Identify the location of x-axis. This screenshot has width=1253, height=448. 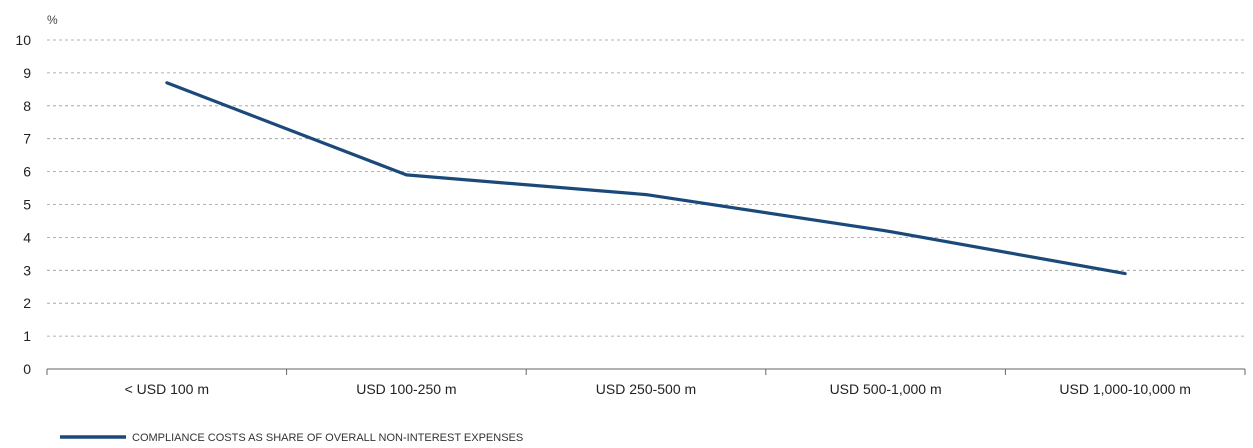
(646, 371).